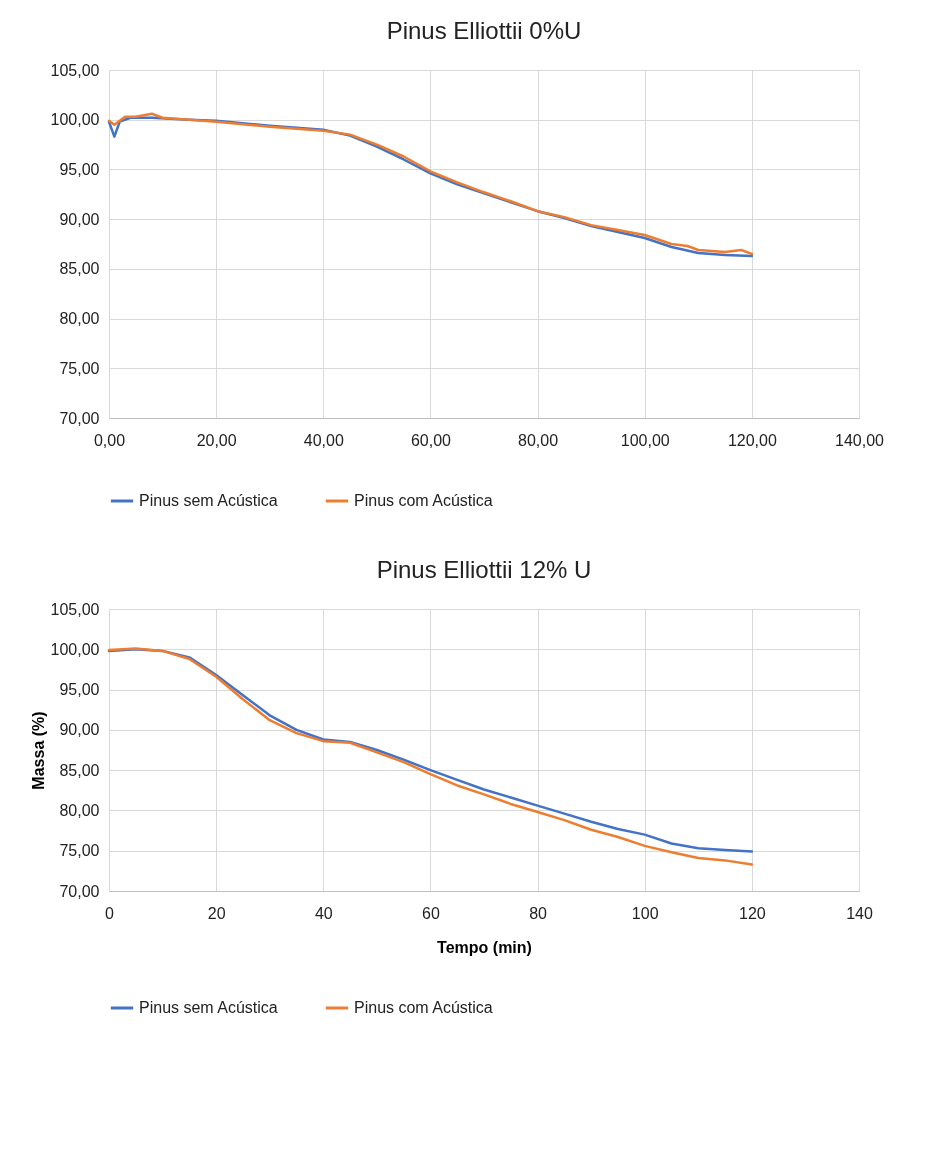  What do you see at coordinates (323, 913) in the screenshot?
I see `x-tick-label: 40` at bounding box center [323, 913].